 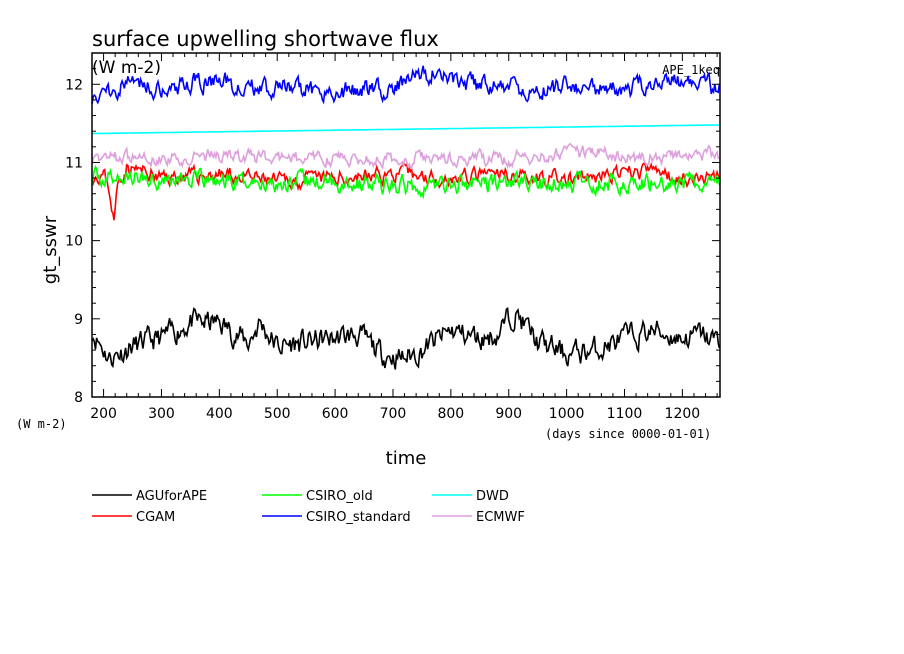 I want to click on x-tick-label: 1000, so click(x=567, y=414).